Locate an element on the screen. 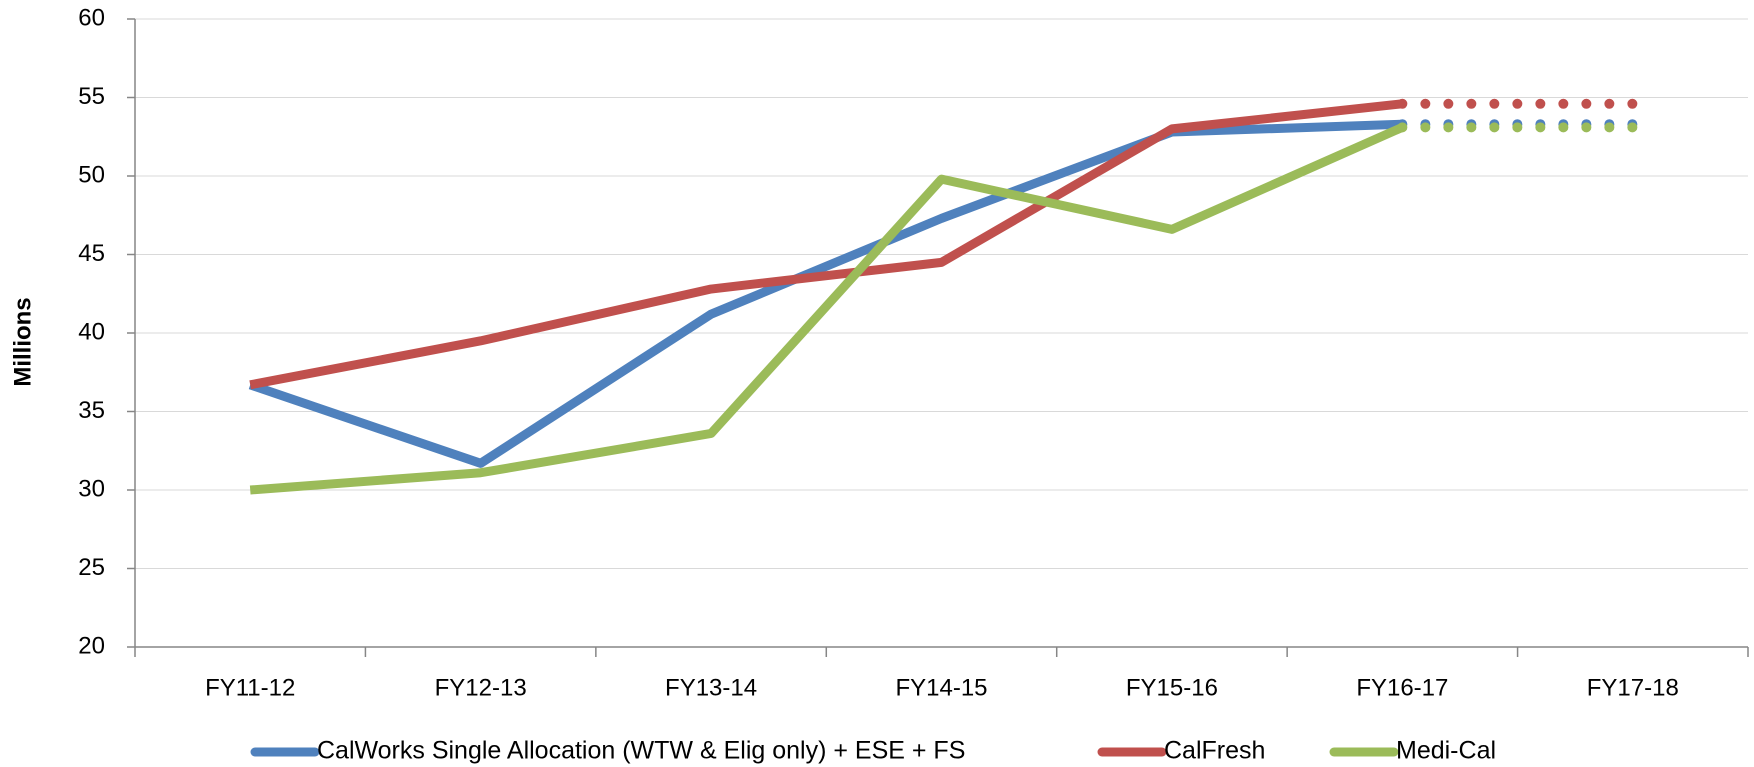 The height and width of the screenshot is (767, 1754). y-tick-label: 25 is located at coordinates (91, 567).